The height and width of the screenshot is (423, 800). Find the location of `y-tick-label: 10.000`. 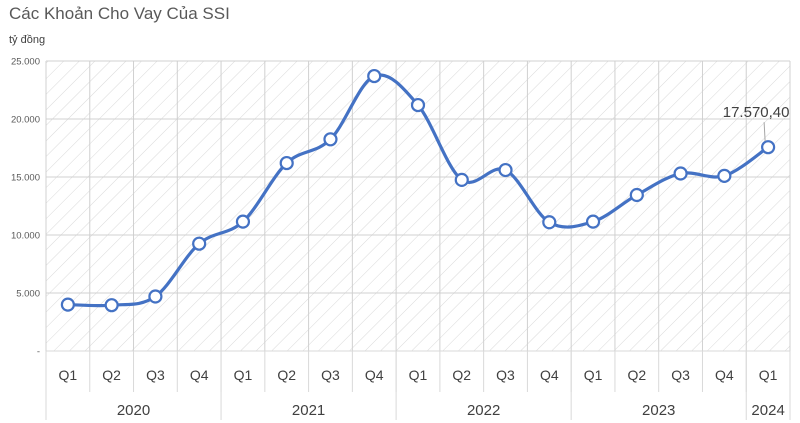

y-tick-label: 10.000 is located at coordinates (25, 236).